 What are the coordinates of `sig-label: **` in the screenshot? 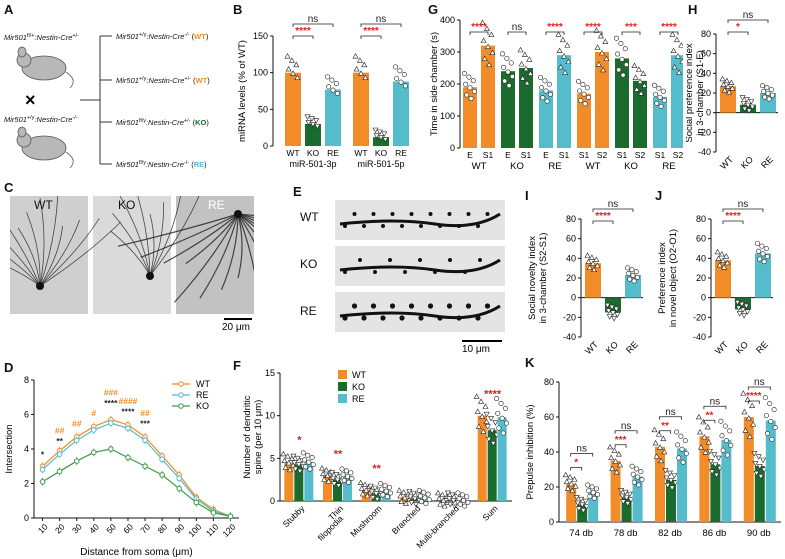 It's located at (710, 415).